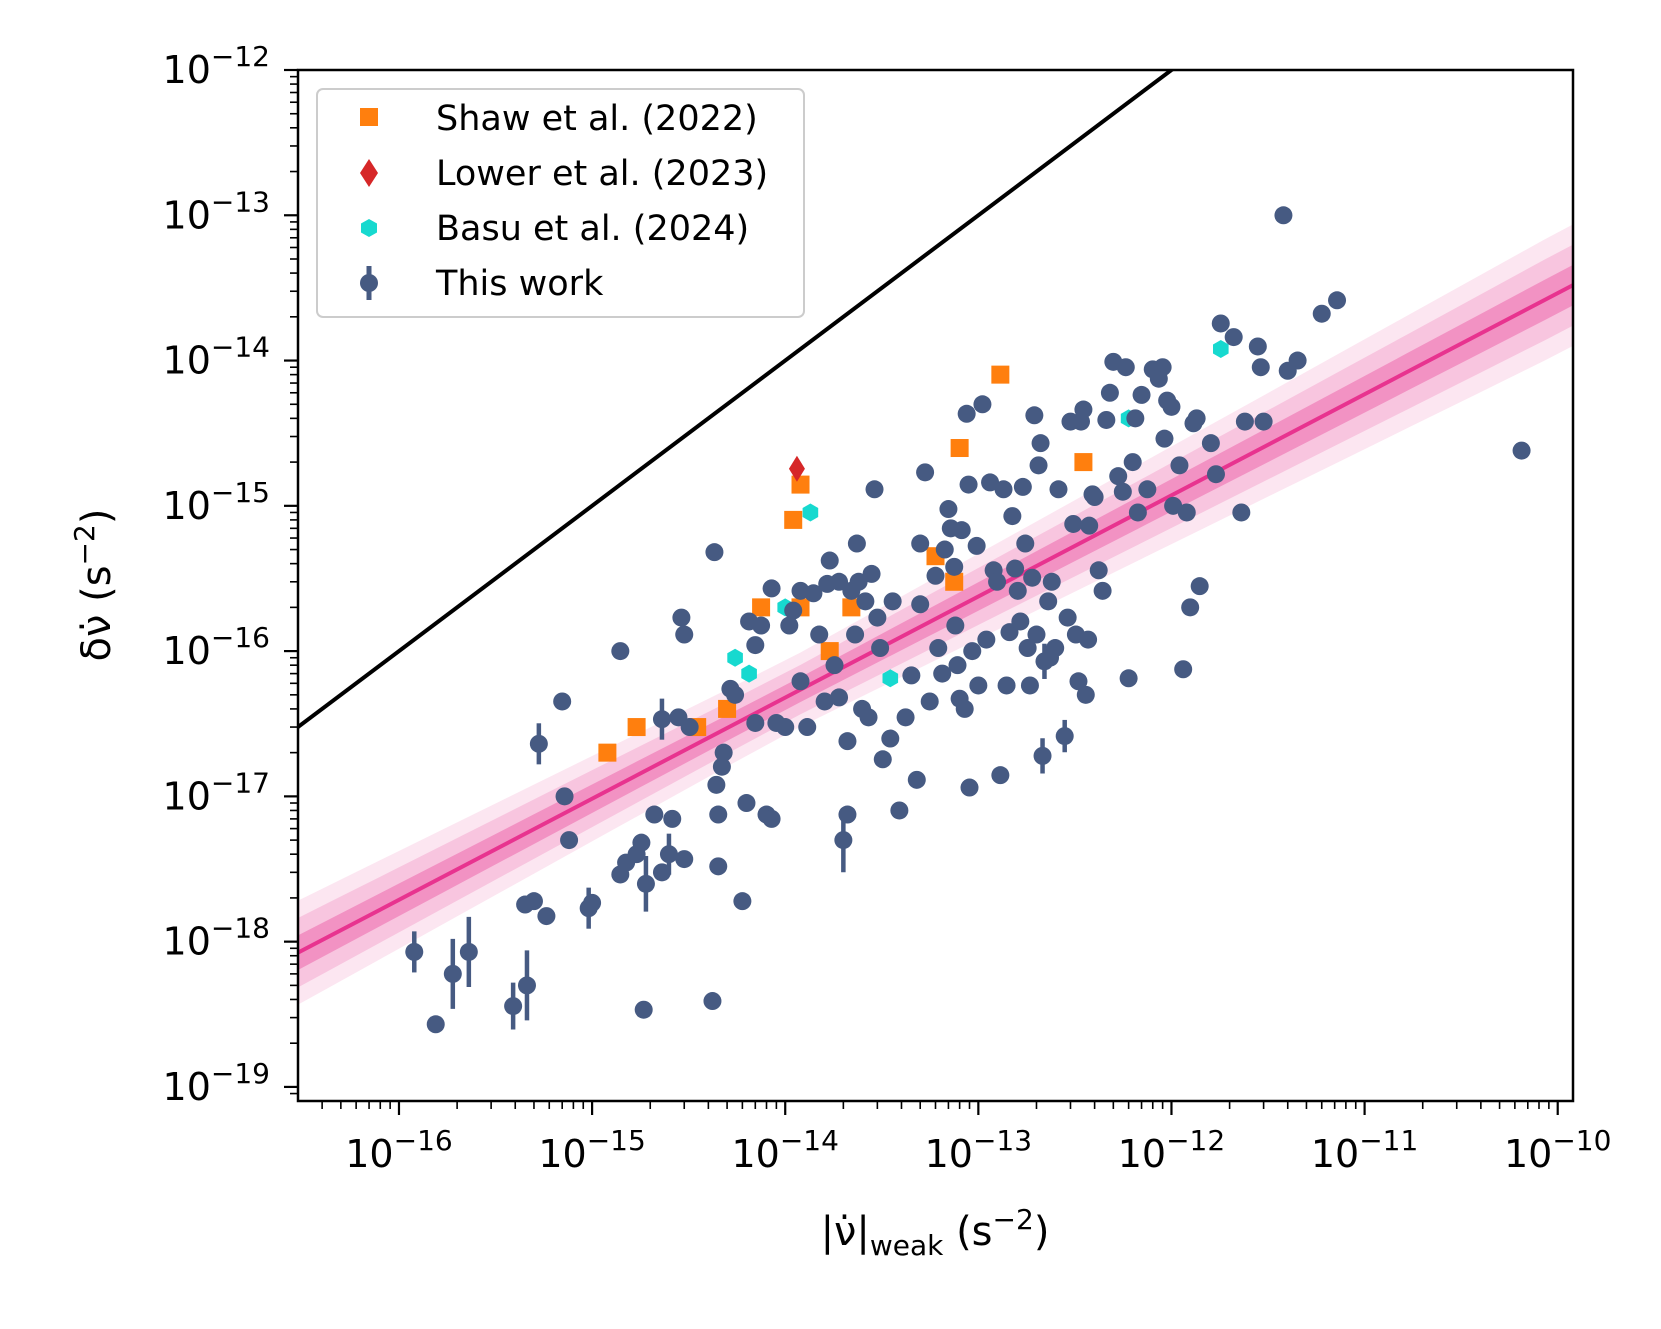 This screenshot has height=1329, width=1661. Describe the element at coordinates (1171, 1150) in the screenshot. I see `x-tick-label: 10−12` at that location.